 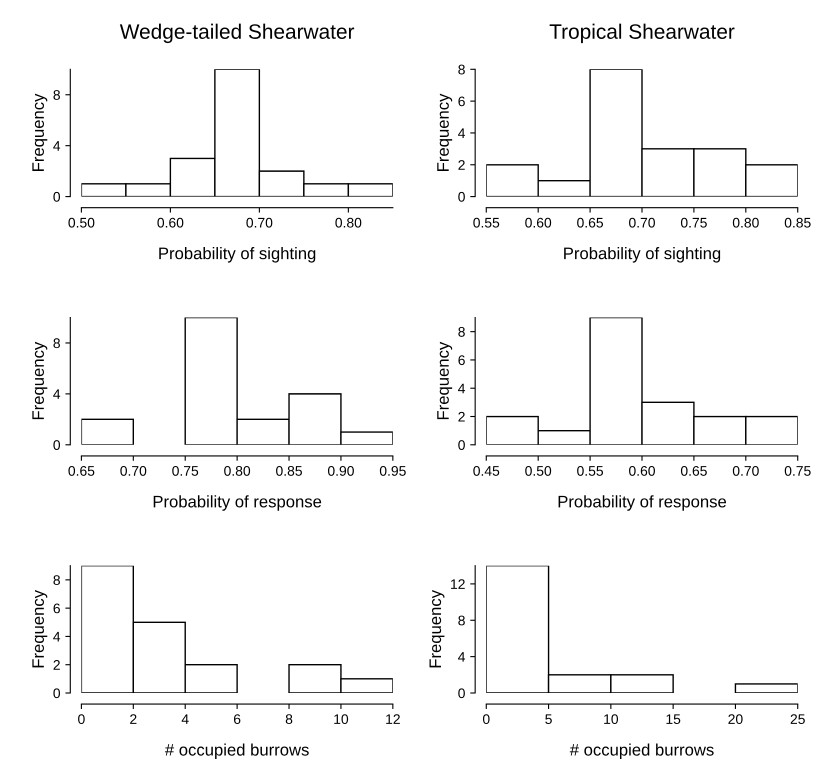 What do you see at coordinates (642, 34) in the screenshot?
I see `chart-title: Tropical Shearwater` at bounding box center [642, 34].